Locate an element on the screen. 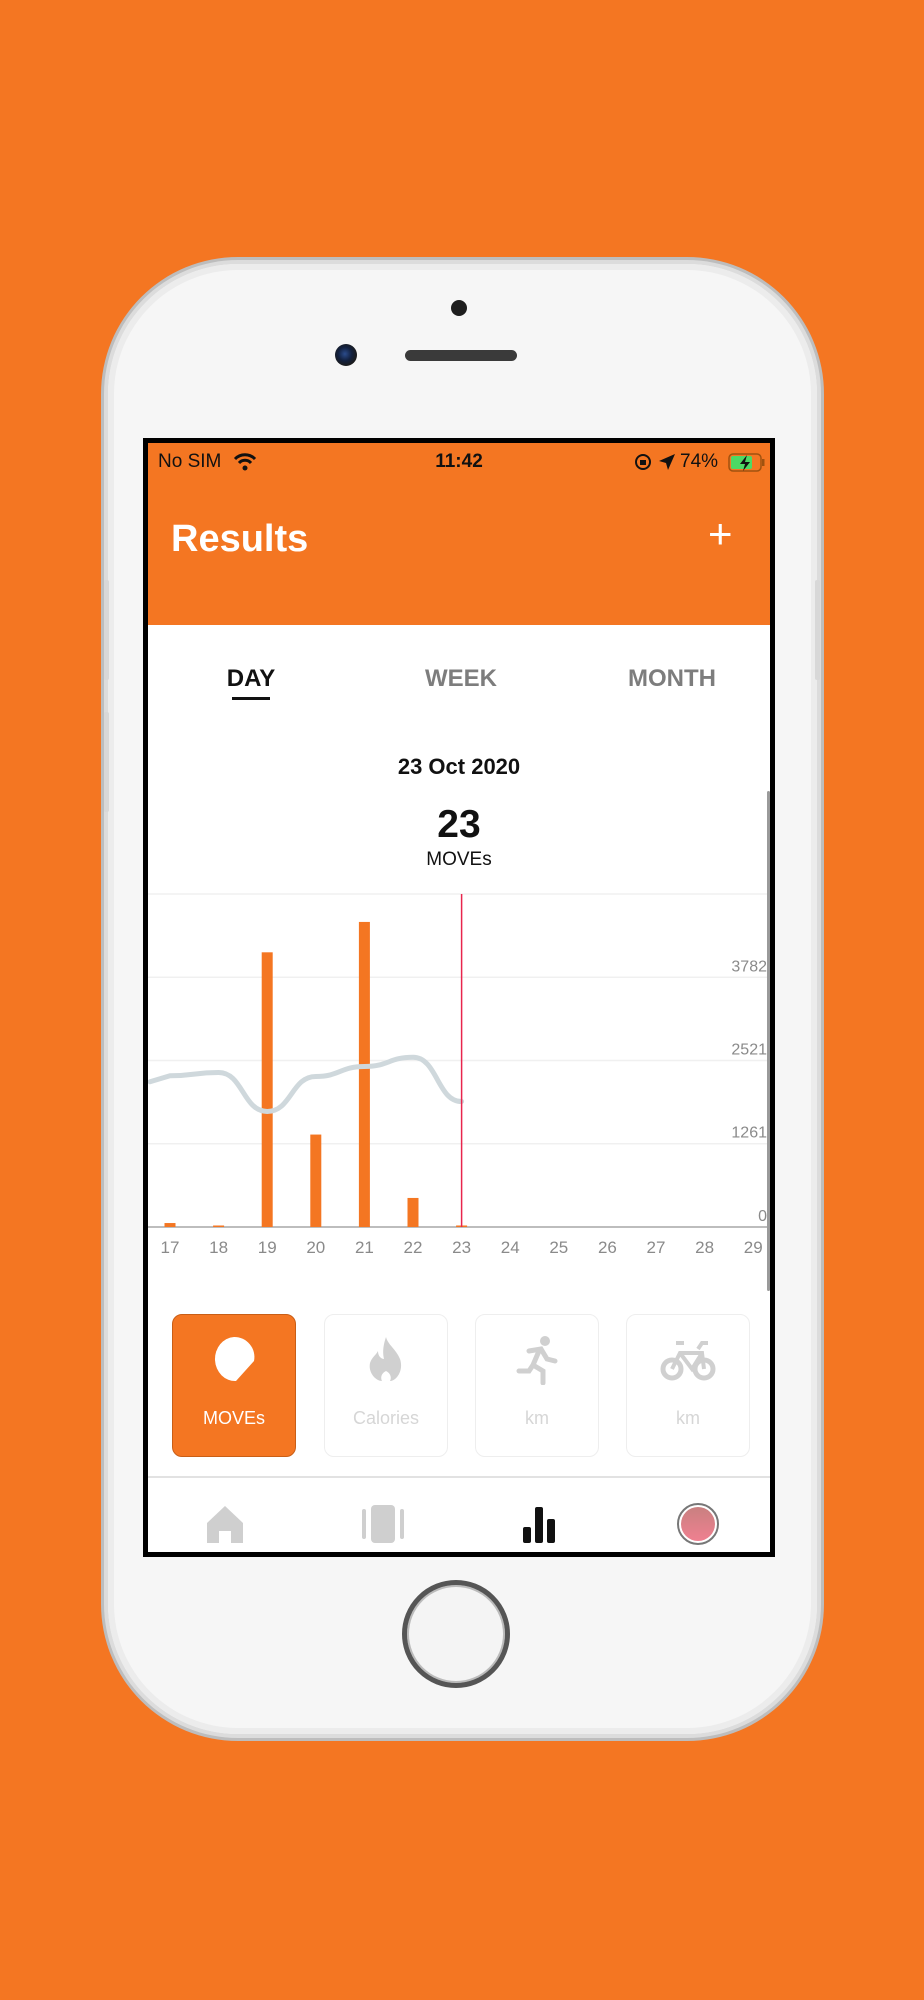  earpiece-speaker is located at coordinates (461, 355).